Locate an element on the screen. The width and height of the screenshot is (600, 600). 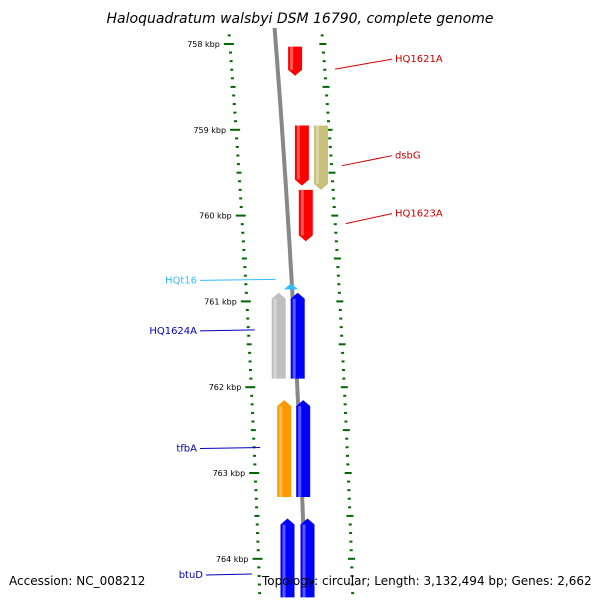
tick-label: 760 kbp is located at coordinates (215, 216).